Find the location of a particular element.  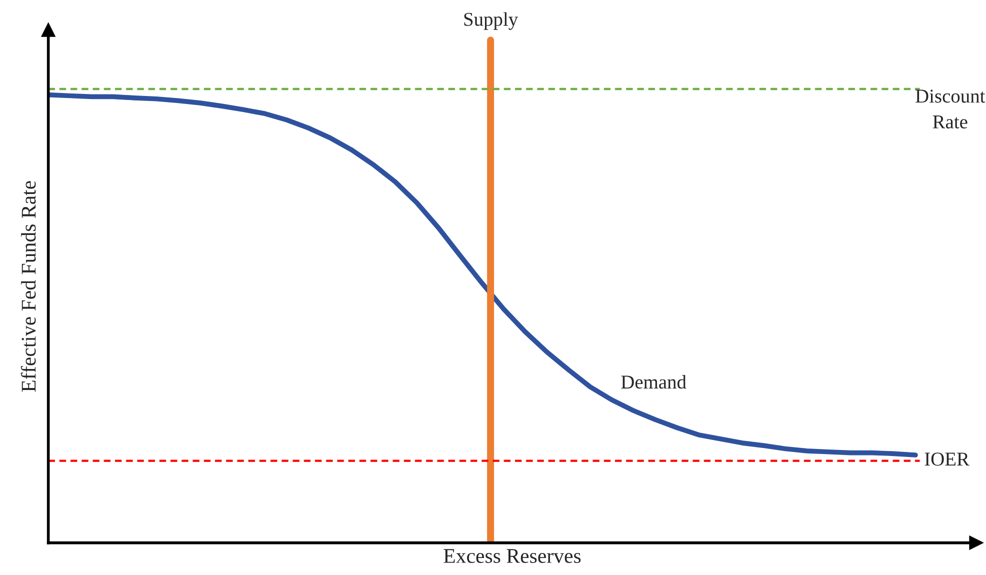

series-label: Demand is located at coordinates (653, 381).